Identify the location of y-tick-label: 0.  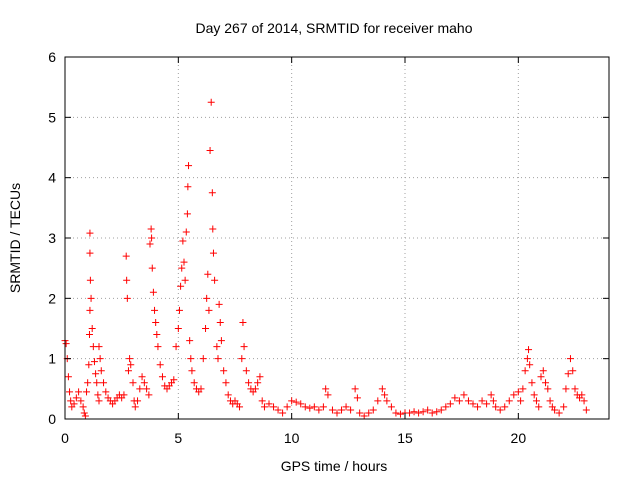
(52, 419).